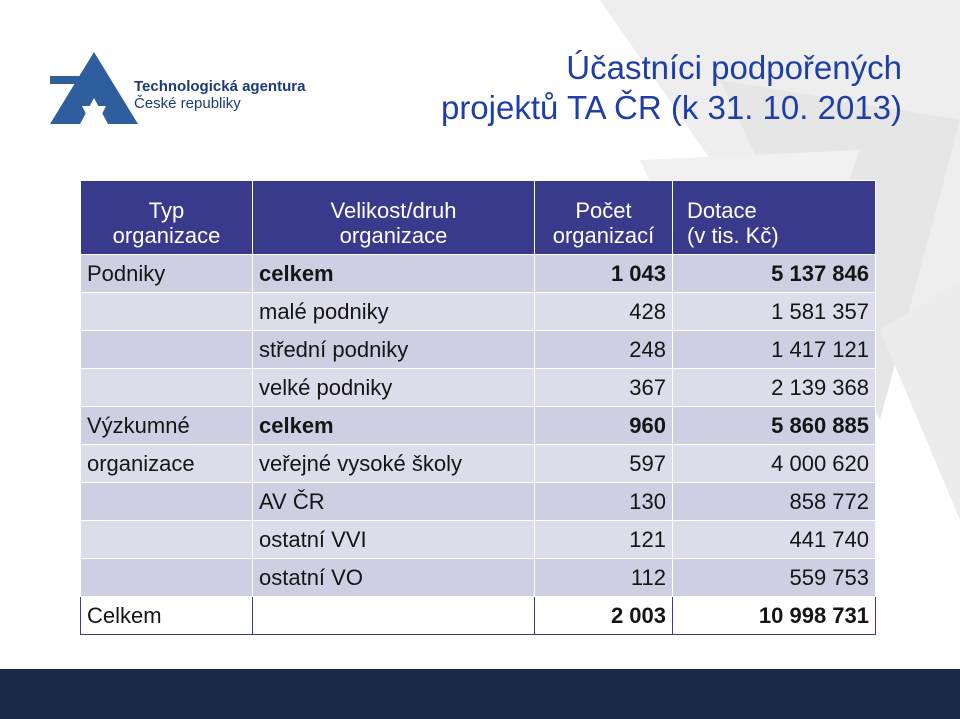  Describe the element at coordinates (774, 463) in the screenshot. I see `cell-subsidy: 4 000 620` at that location.